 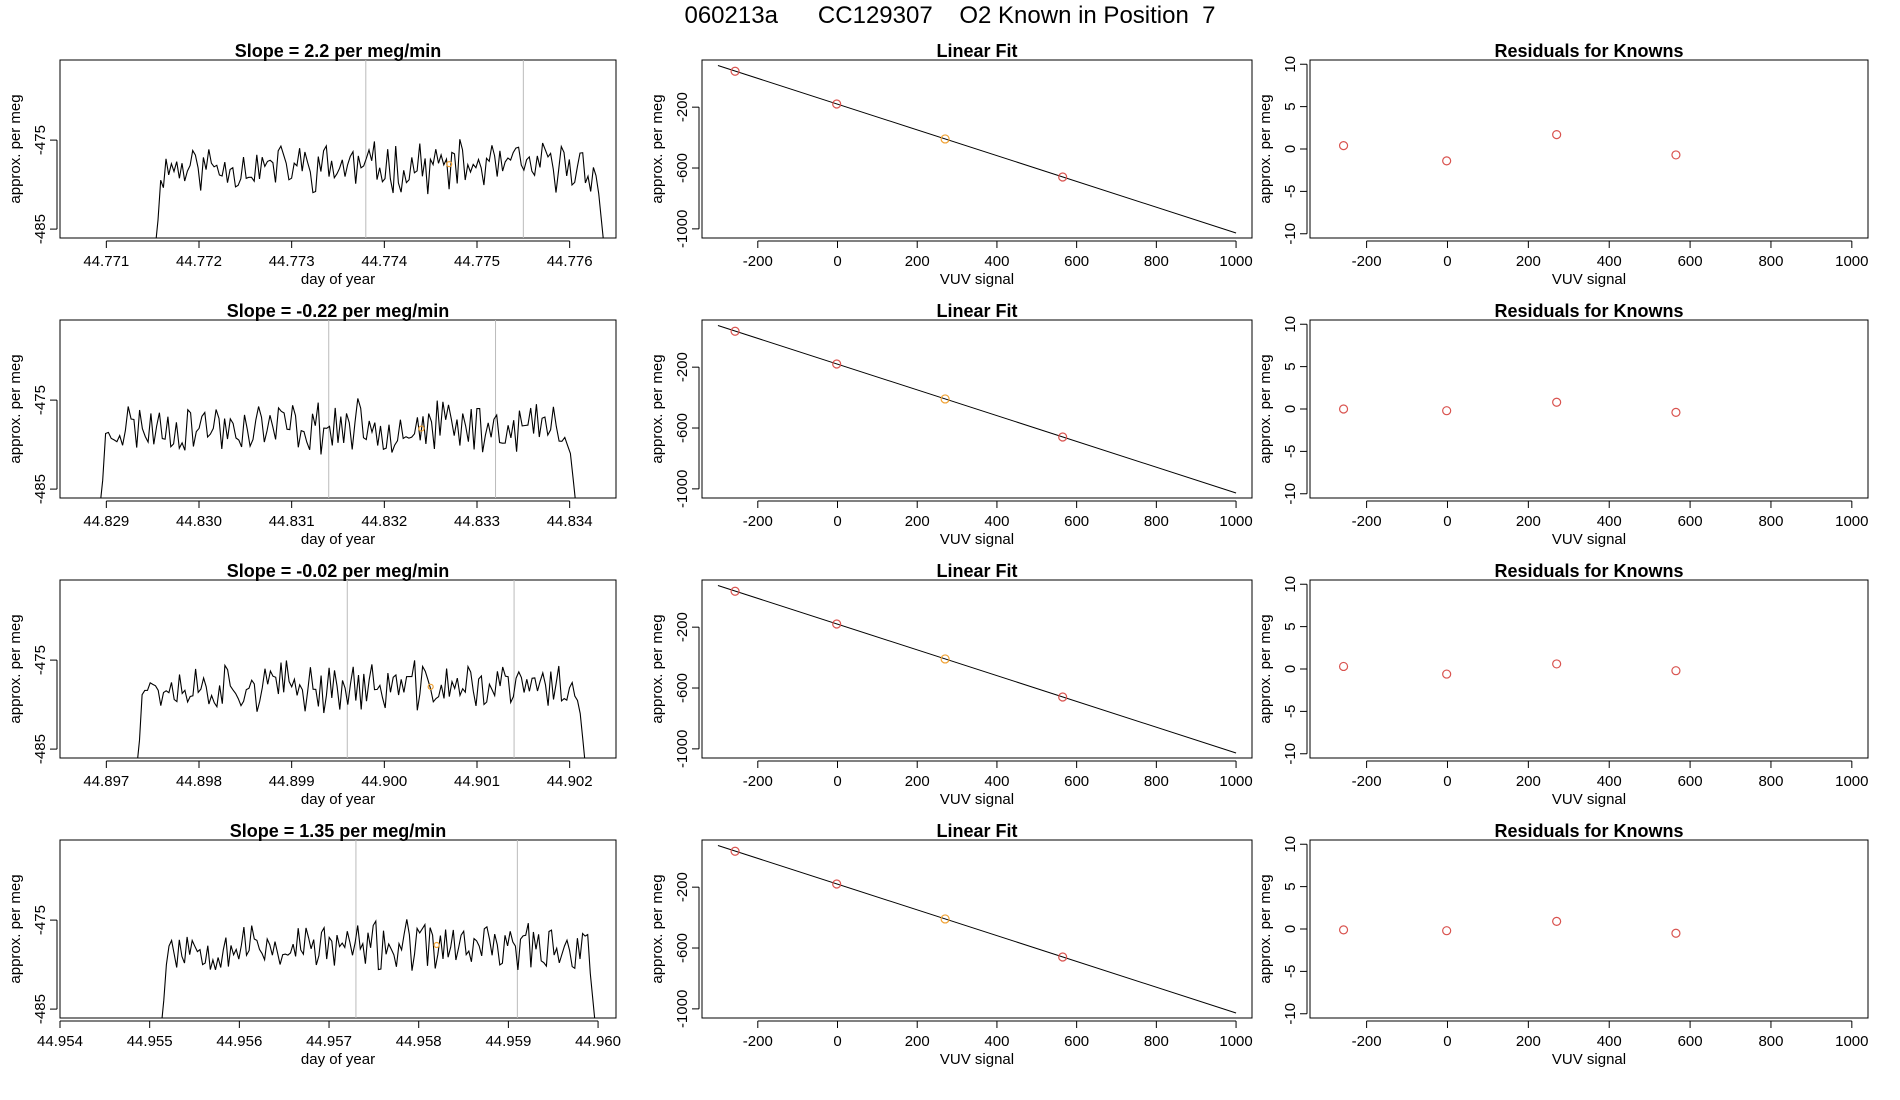 What do you see at coordinates (199, 261) in the screenshot?
I see `x-tick-label: 44.772` at bounding box center [199, 261].